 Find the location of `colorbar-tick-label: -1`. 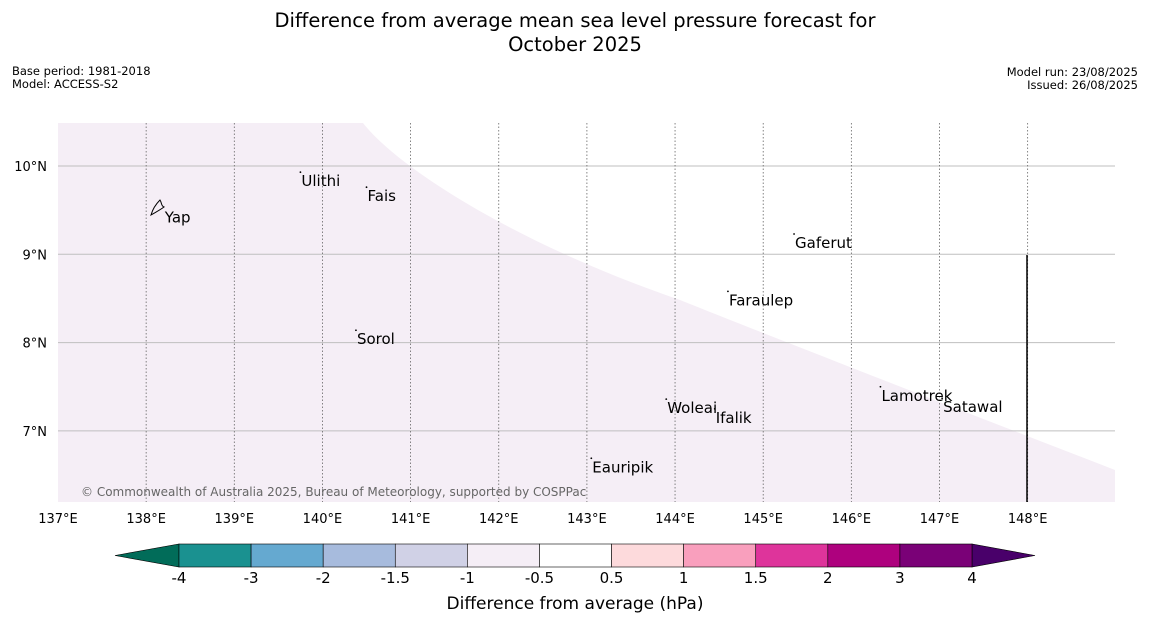

colorbar-tick-label: -1 is located at coordinates (467, 578).